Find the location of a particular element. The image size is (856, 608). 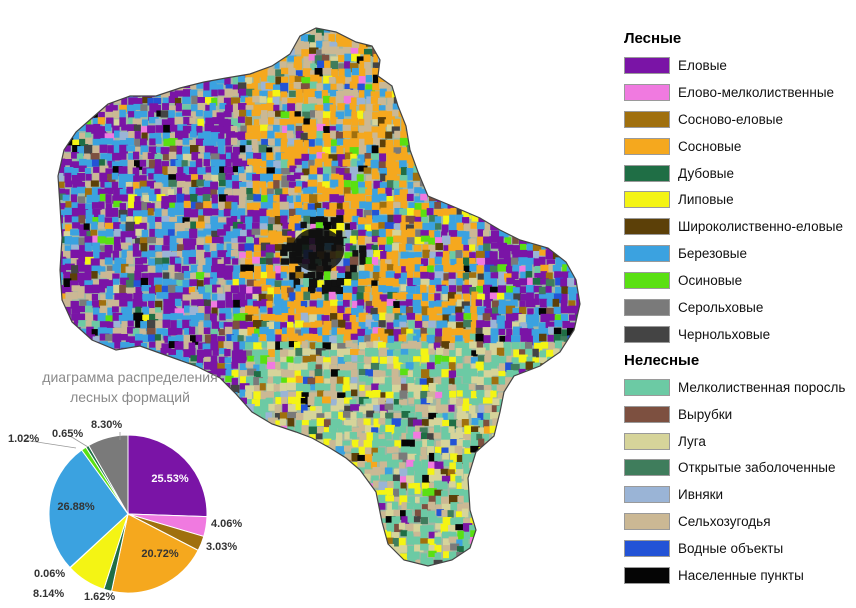

legend-label: Широколиственно-еловые is located at coordinates (760, 226).